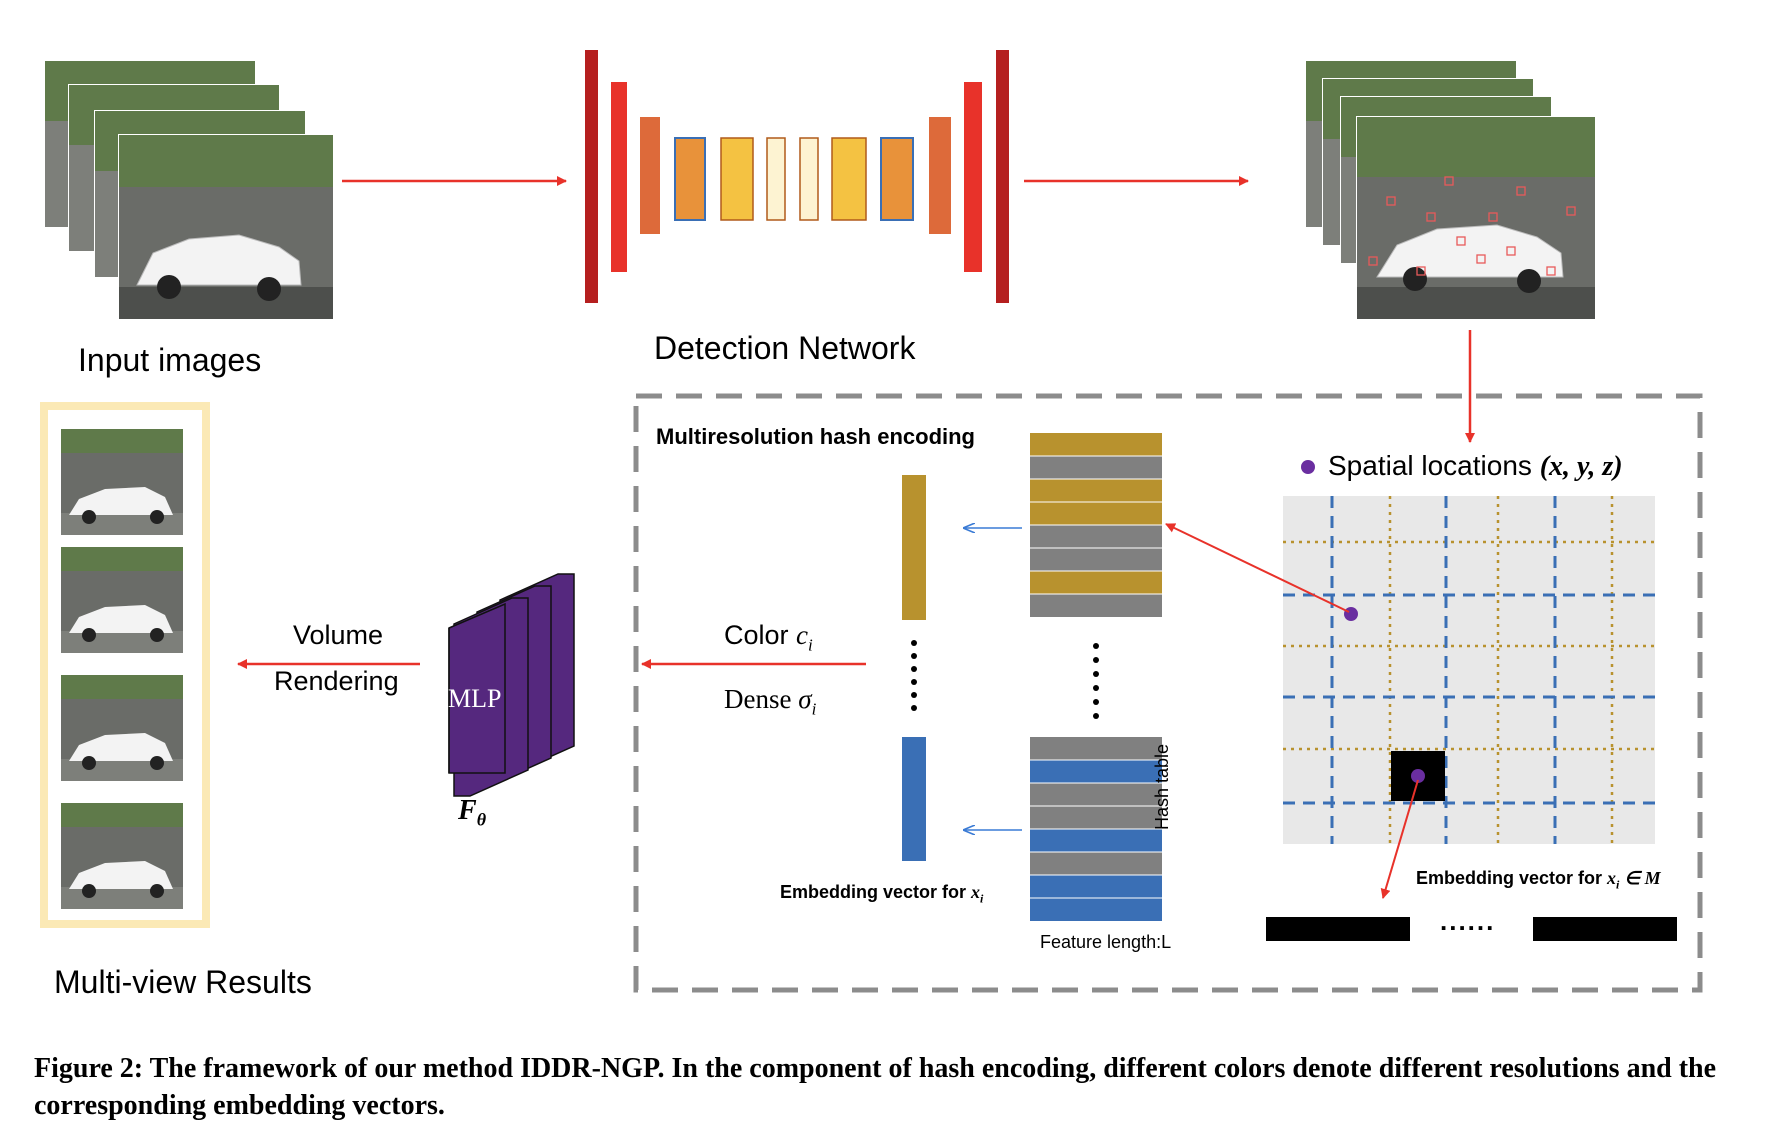 This screenshot has height=1124, width=1780. Describe the element at coordinates (802, 635) in the screenshot. I see `color-var: c` at that location.